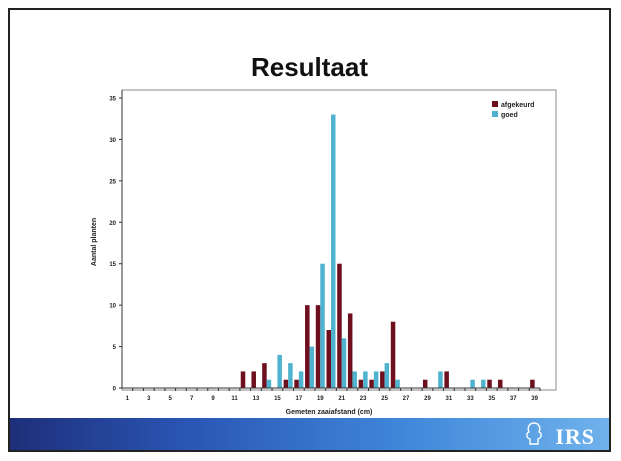 Image resolution: width=621 pixels, height=461 pixels. What do you see at coordinates (309, 67) in the screenshot?
I see `slide-title: Resultaat` at bounding box center [309, 67].